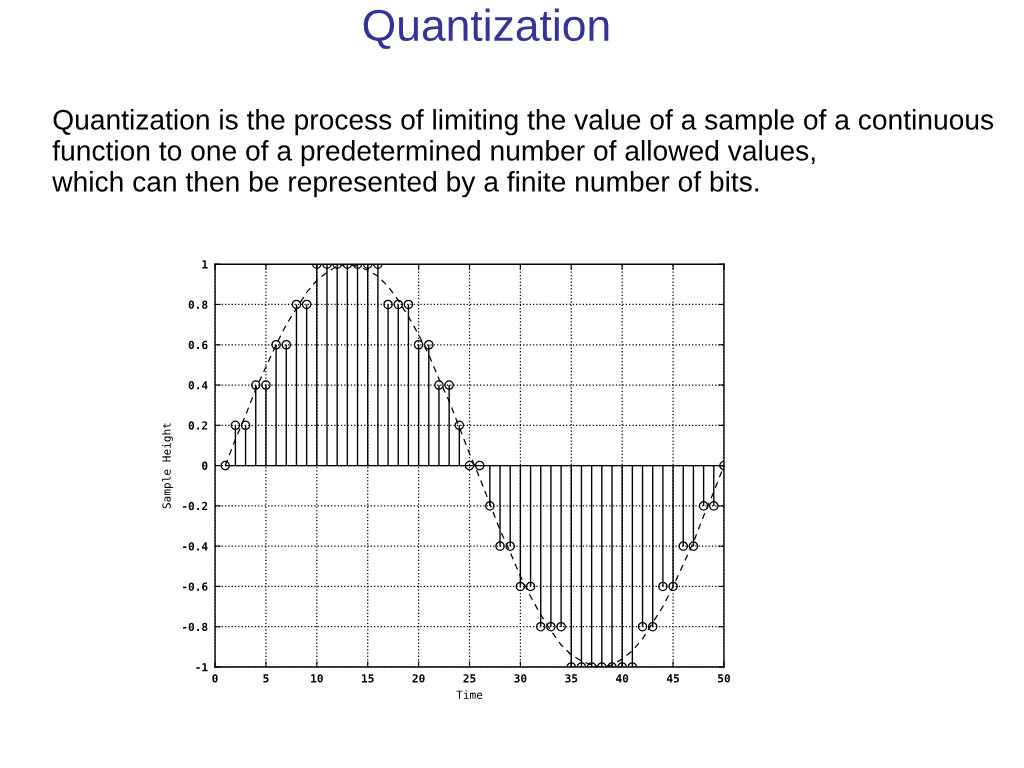 This screenshot has width=1024, height=768. I want to click on y-axis-title: Sample Height, so click(168, 466).